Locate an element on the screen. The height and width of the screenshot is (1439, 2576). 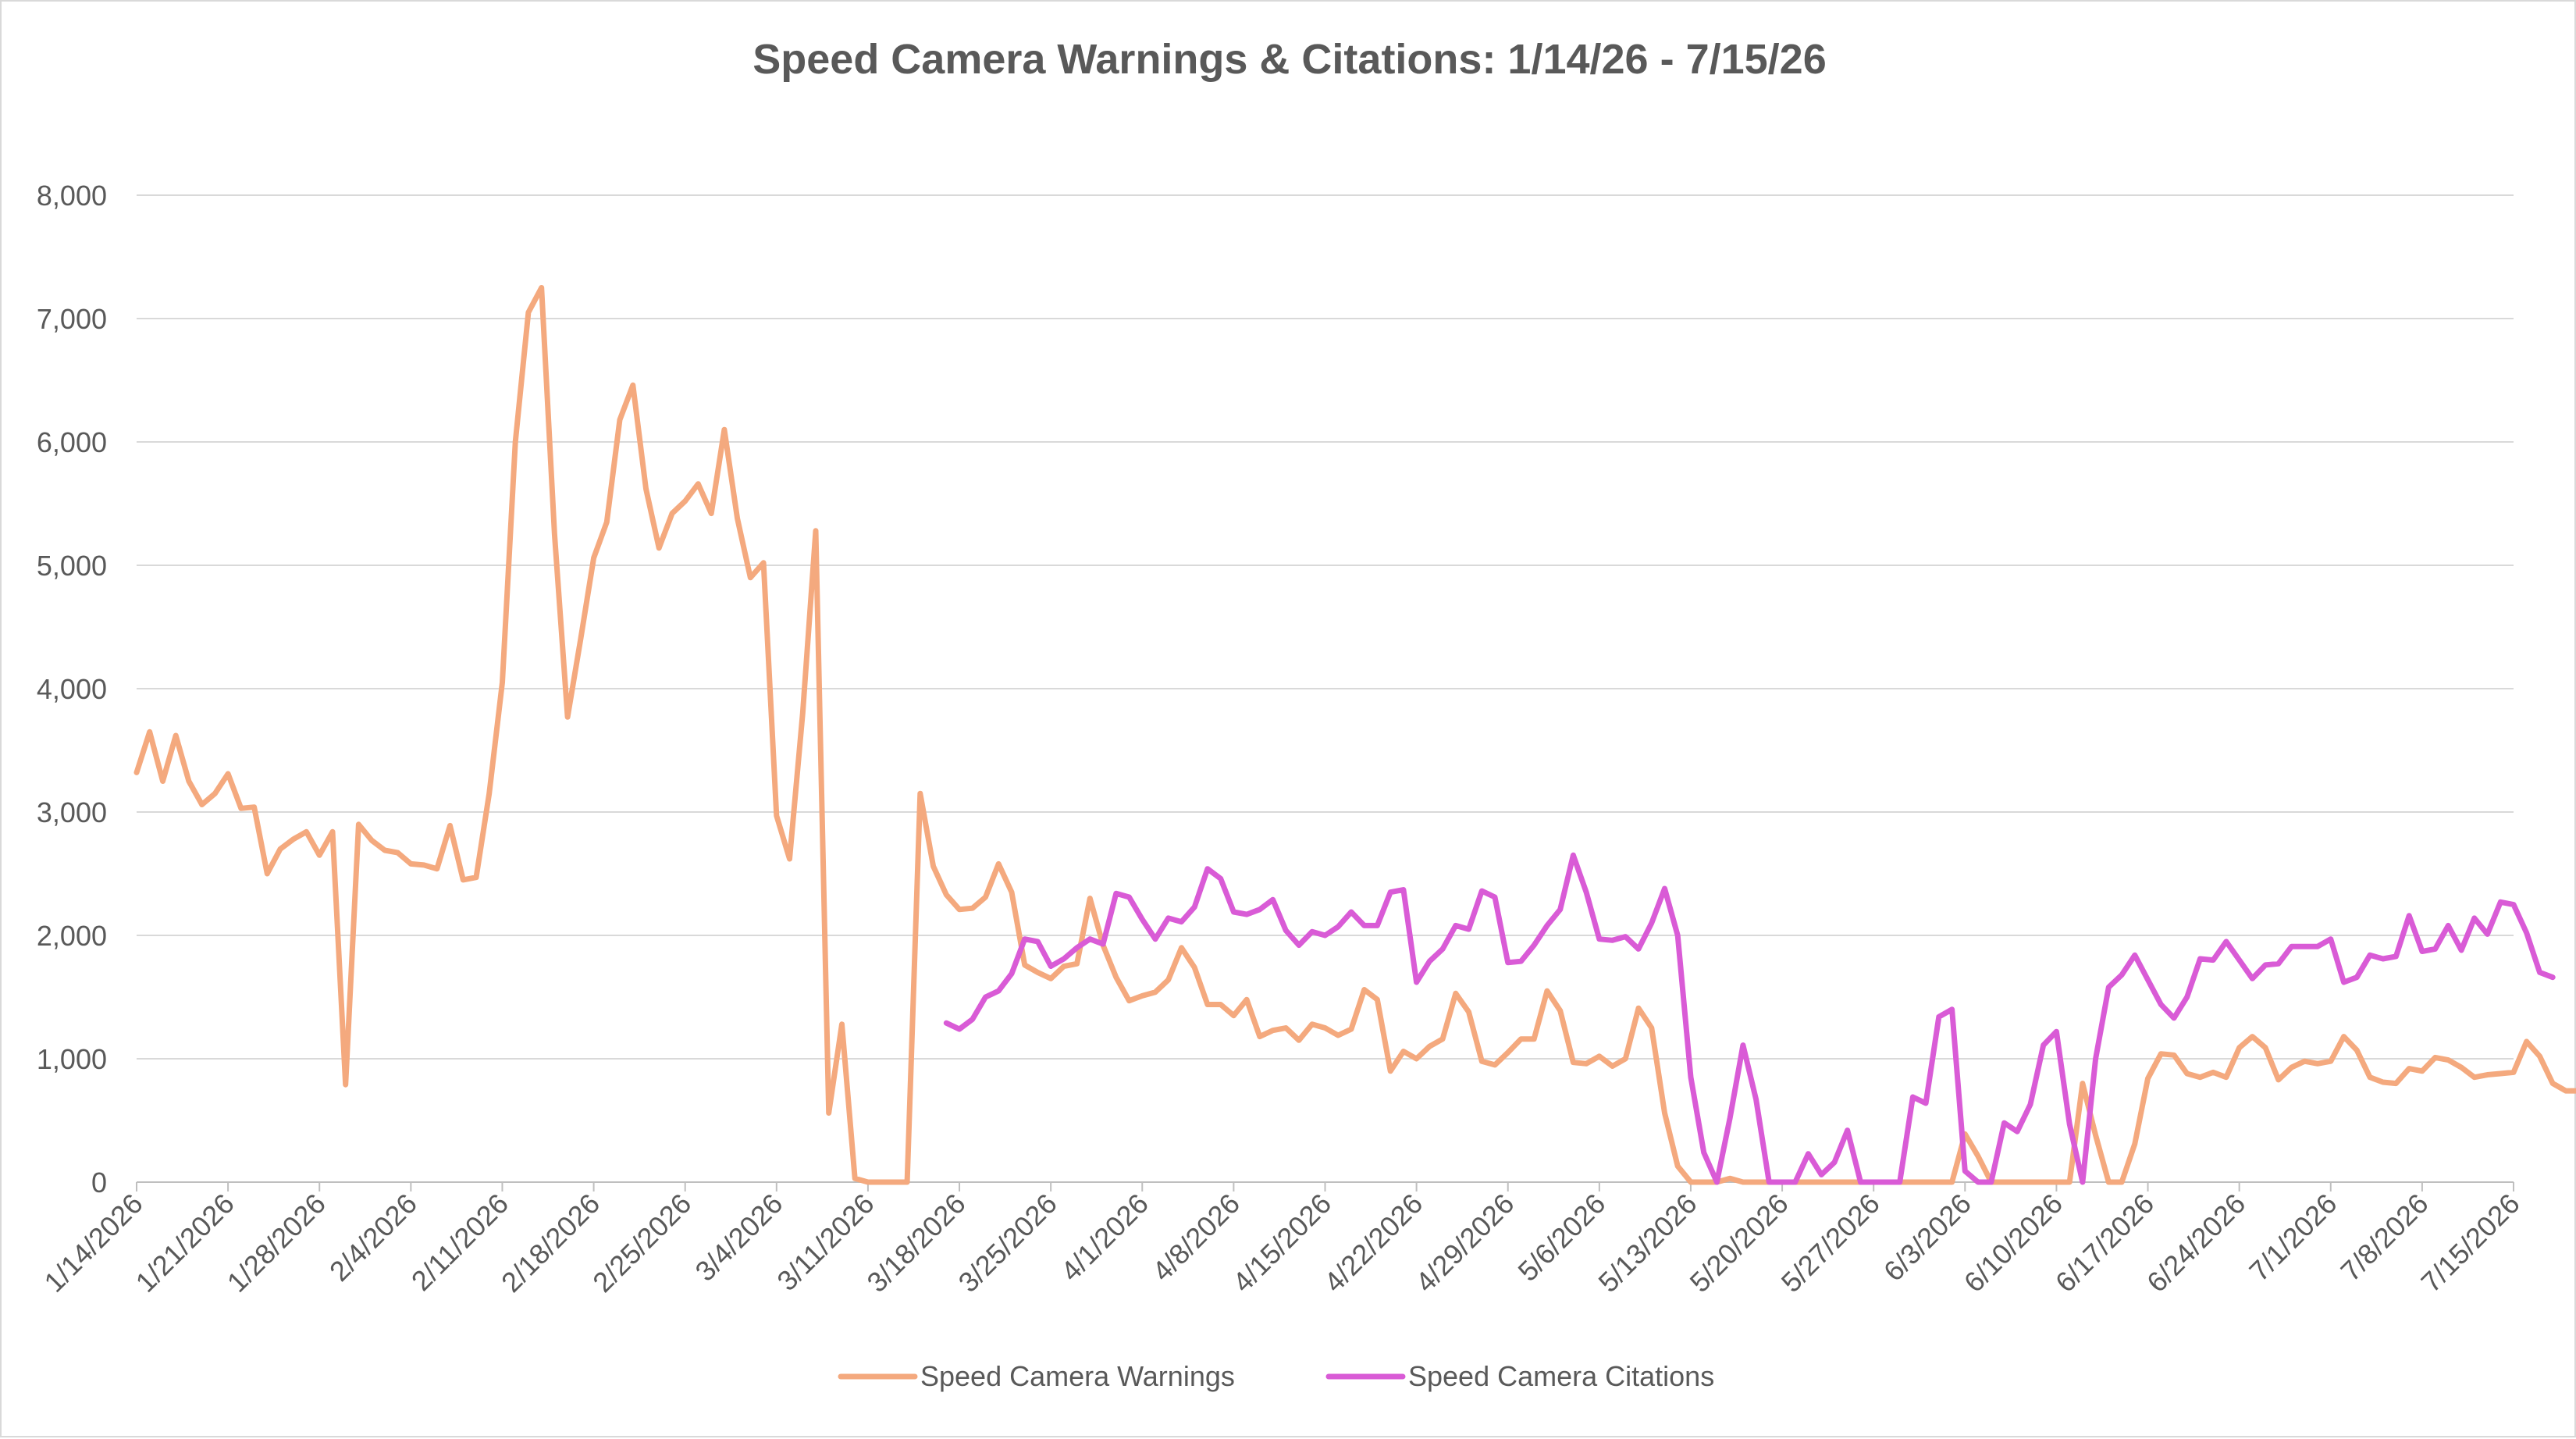
x-tick-label: 5/13/2026 is located at coordinates (1647, 1243).